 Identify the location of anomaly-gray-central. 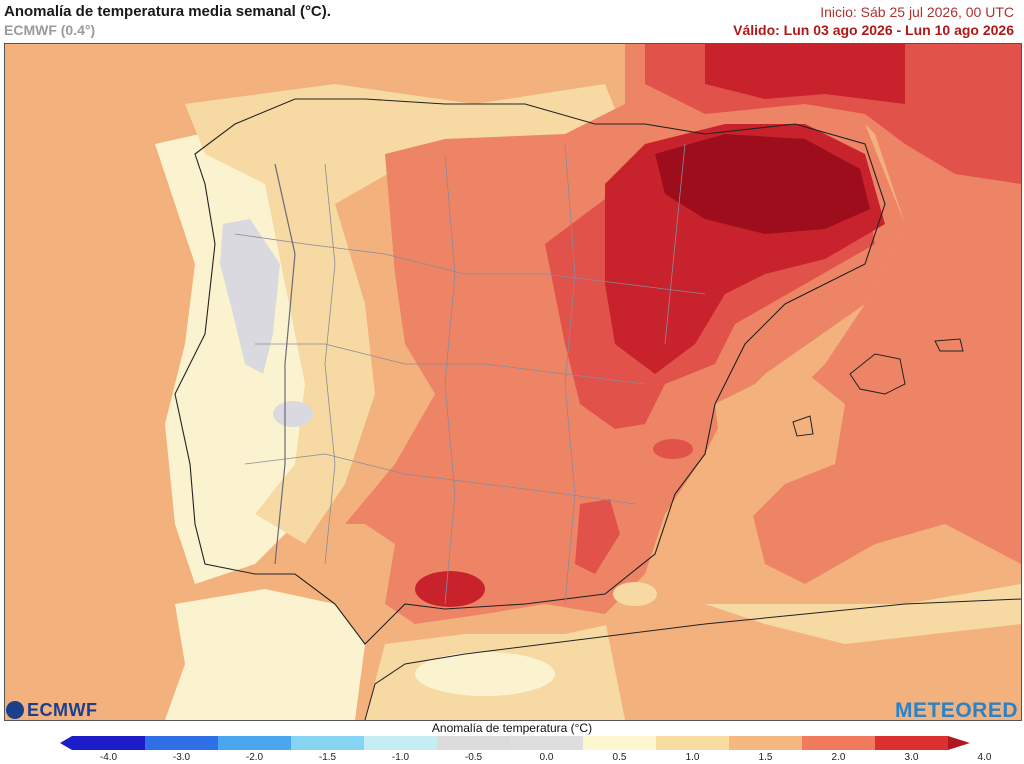
(293, 414).